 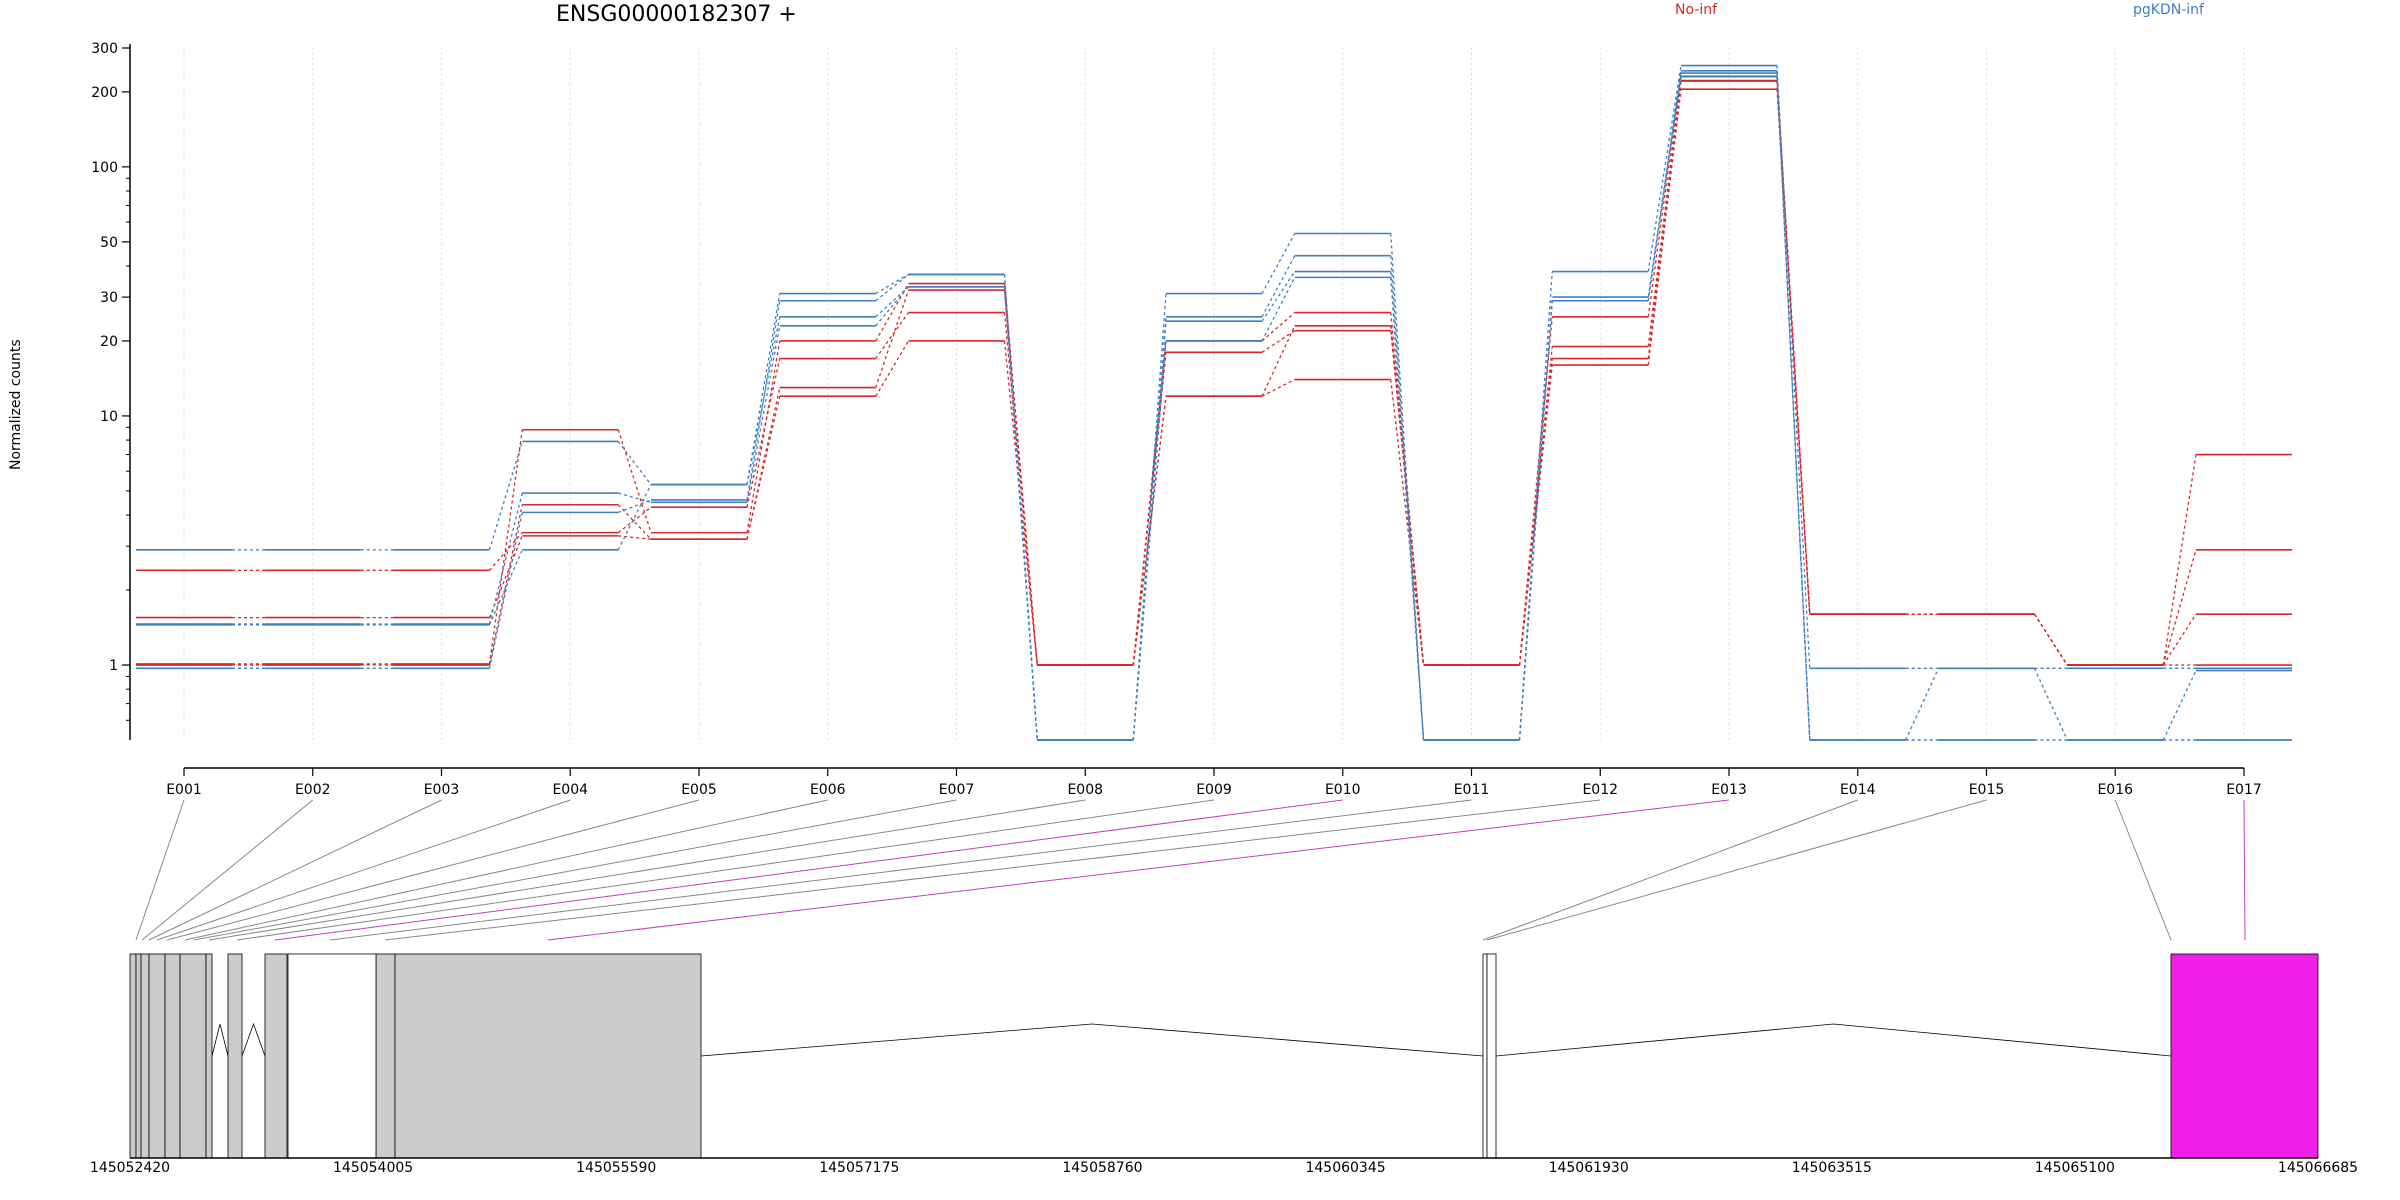 I want to click on chart-title: ENSG00000182307 +, so click(x=676, y=14).